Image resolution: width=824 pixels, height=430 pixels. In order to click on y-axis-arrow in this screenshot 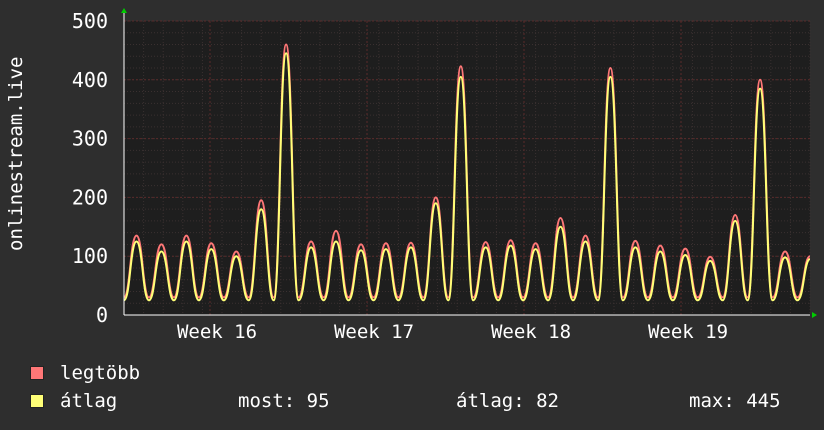, I will do `click(124, 10)`.